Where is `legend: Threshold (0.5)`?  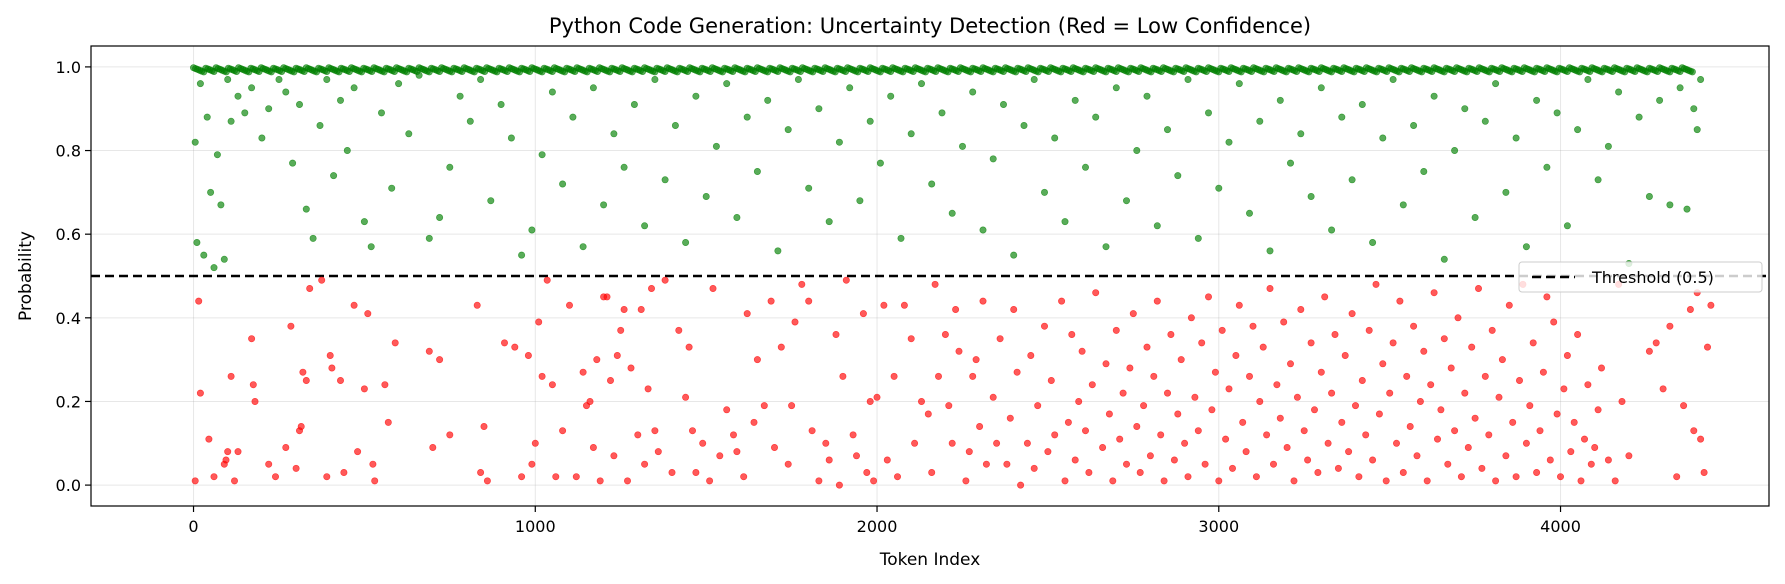
legend: Threshold (0.5) is located at coordinates (1640, 277).